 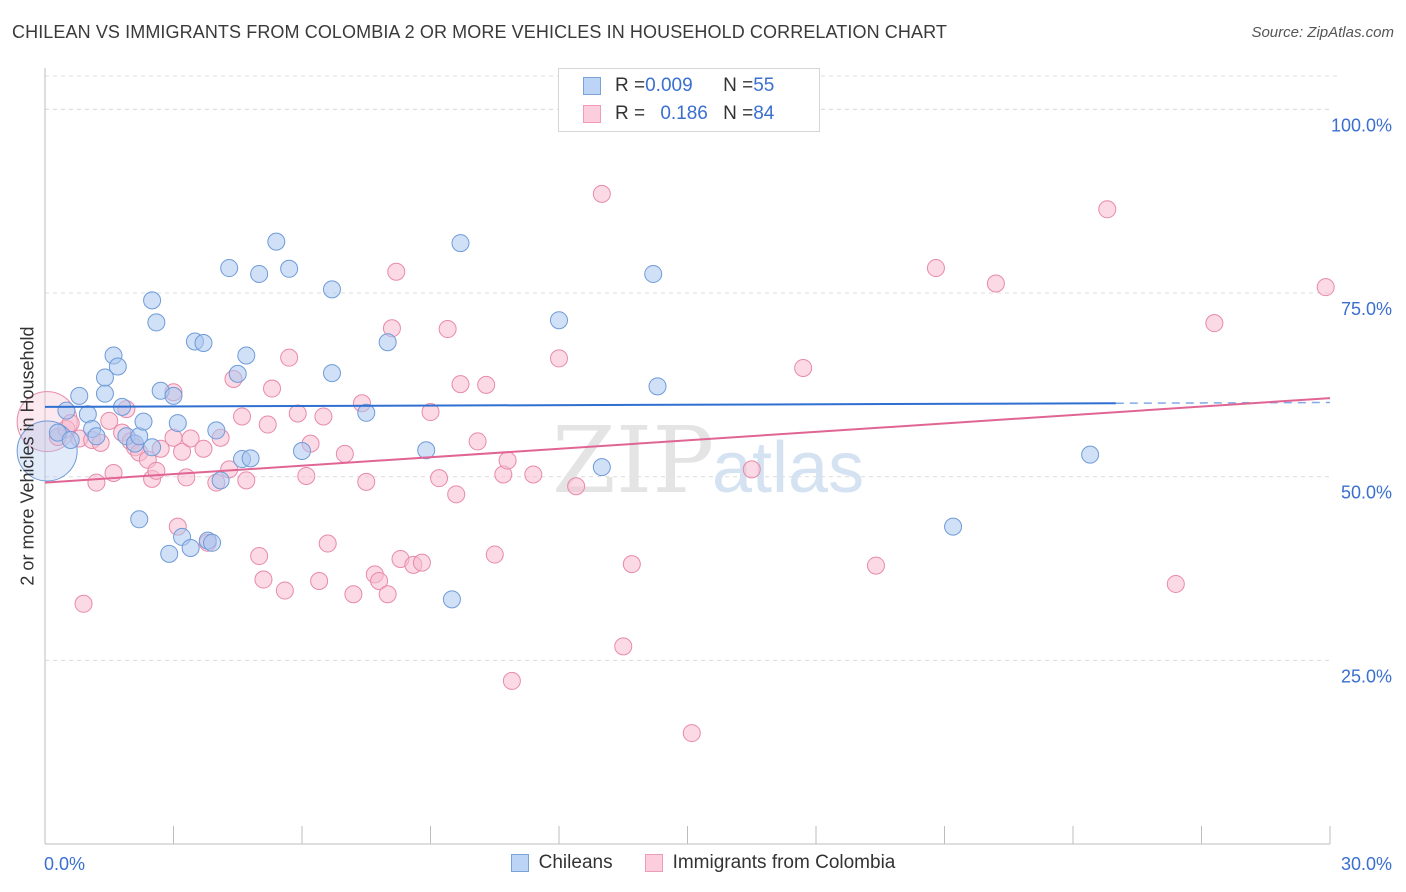 I want to click on y-tick-labels: 25.0% 50.0% 75.0% 100.0%, so click(x=1361, y=400).